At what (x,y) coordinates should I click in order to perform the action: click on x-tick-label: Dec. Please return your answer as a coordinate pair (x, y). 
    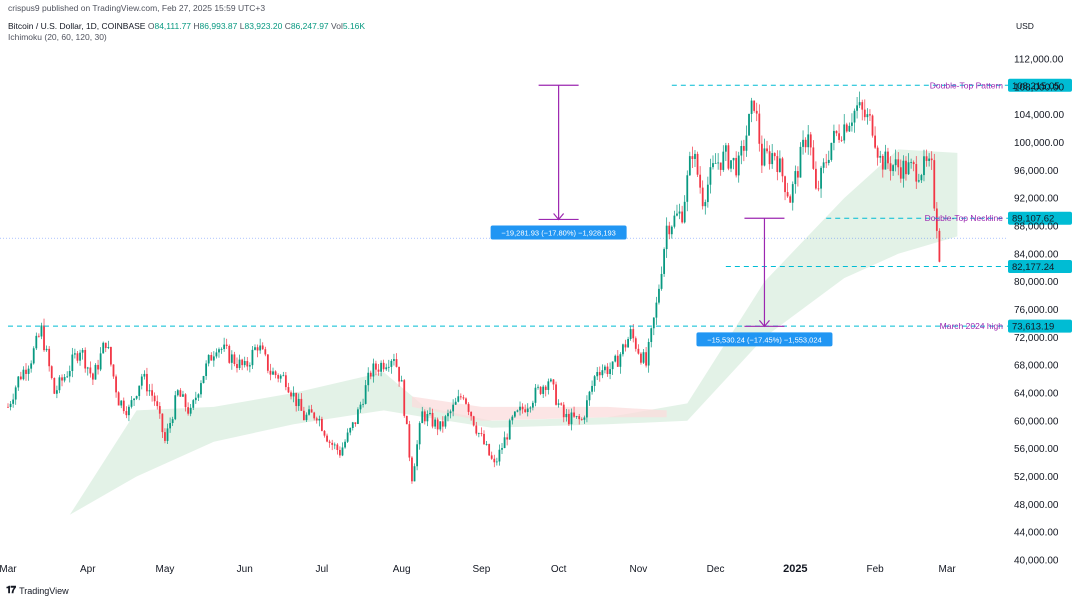
    Looking at the image, I should click on (716, 569).